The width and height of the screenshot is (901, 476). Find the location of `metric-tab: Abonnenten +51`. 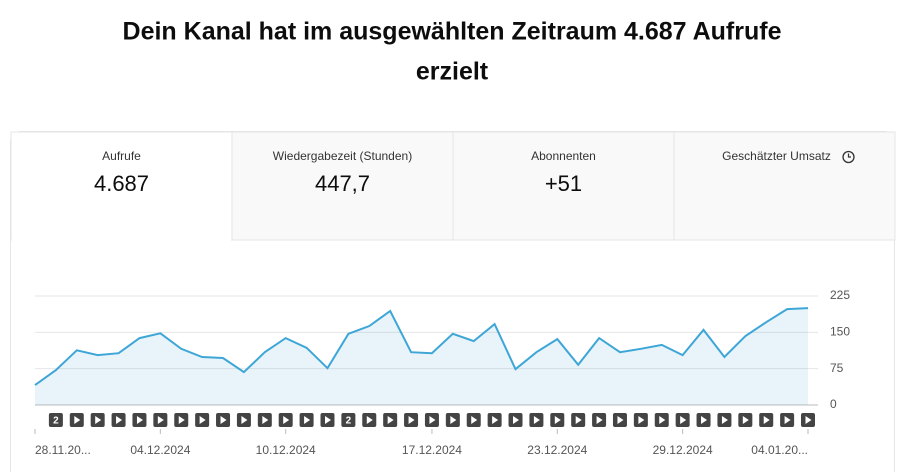

metric-tab: Abonnenten +51 is located at coordinates (563, 186).